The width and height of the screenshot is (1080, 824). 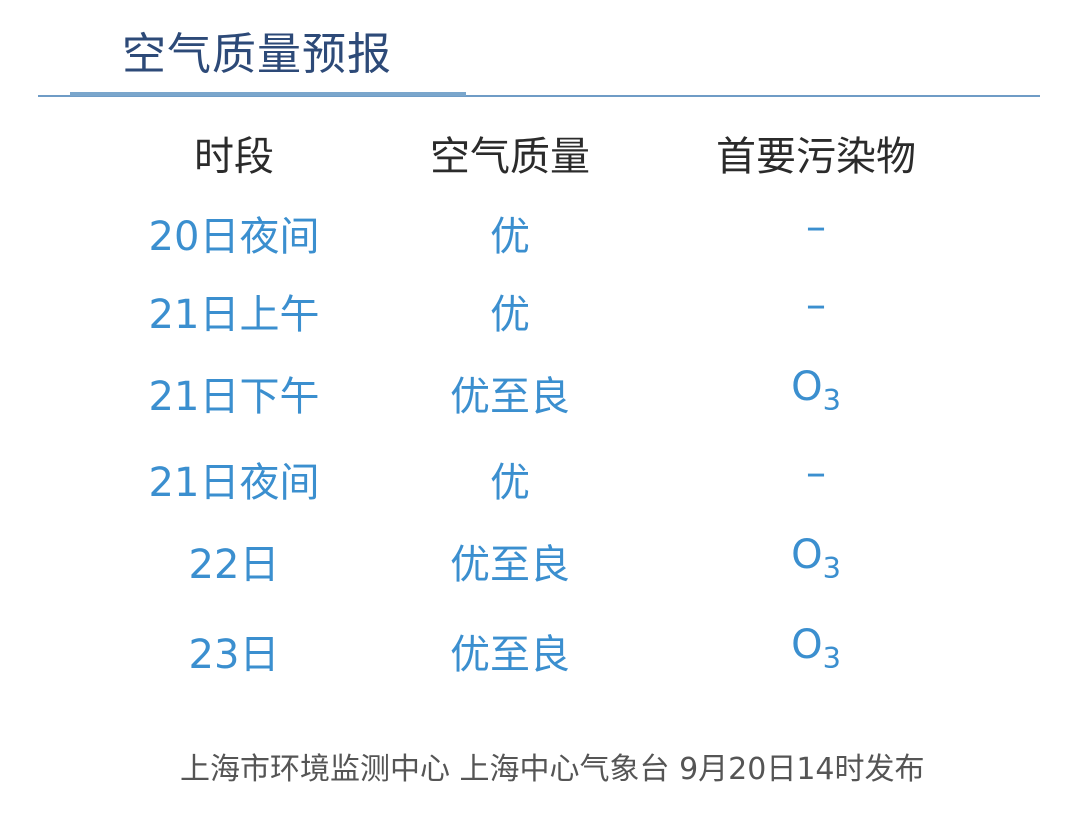 What do you see at coordinates (234, 565) in the screenshot?
I see `period-cell: 22日` at bounding box center [234, 565].